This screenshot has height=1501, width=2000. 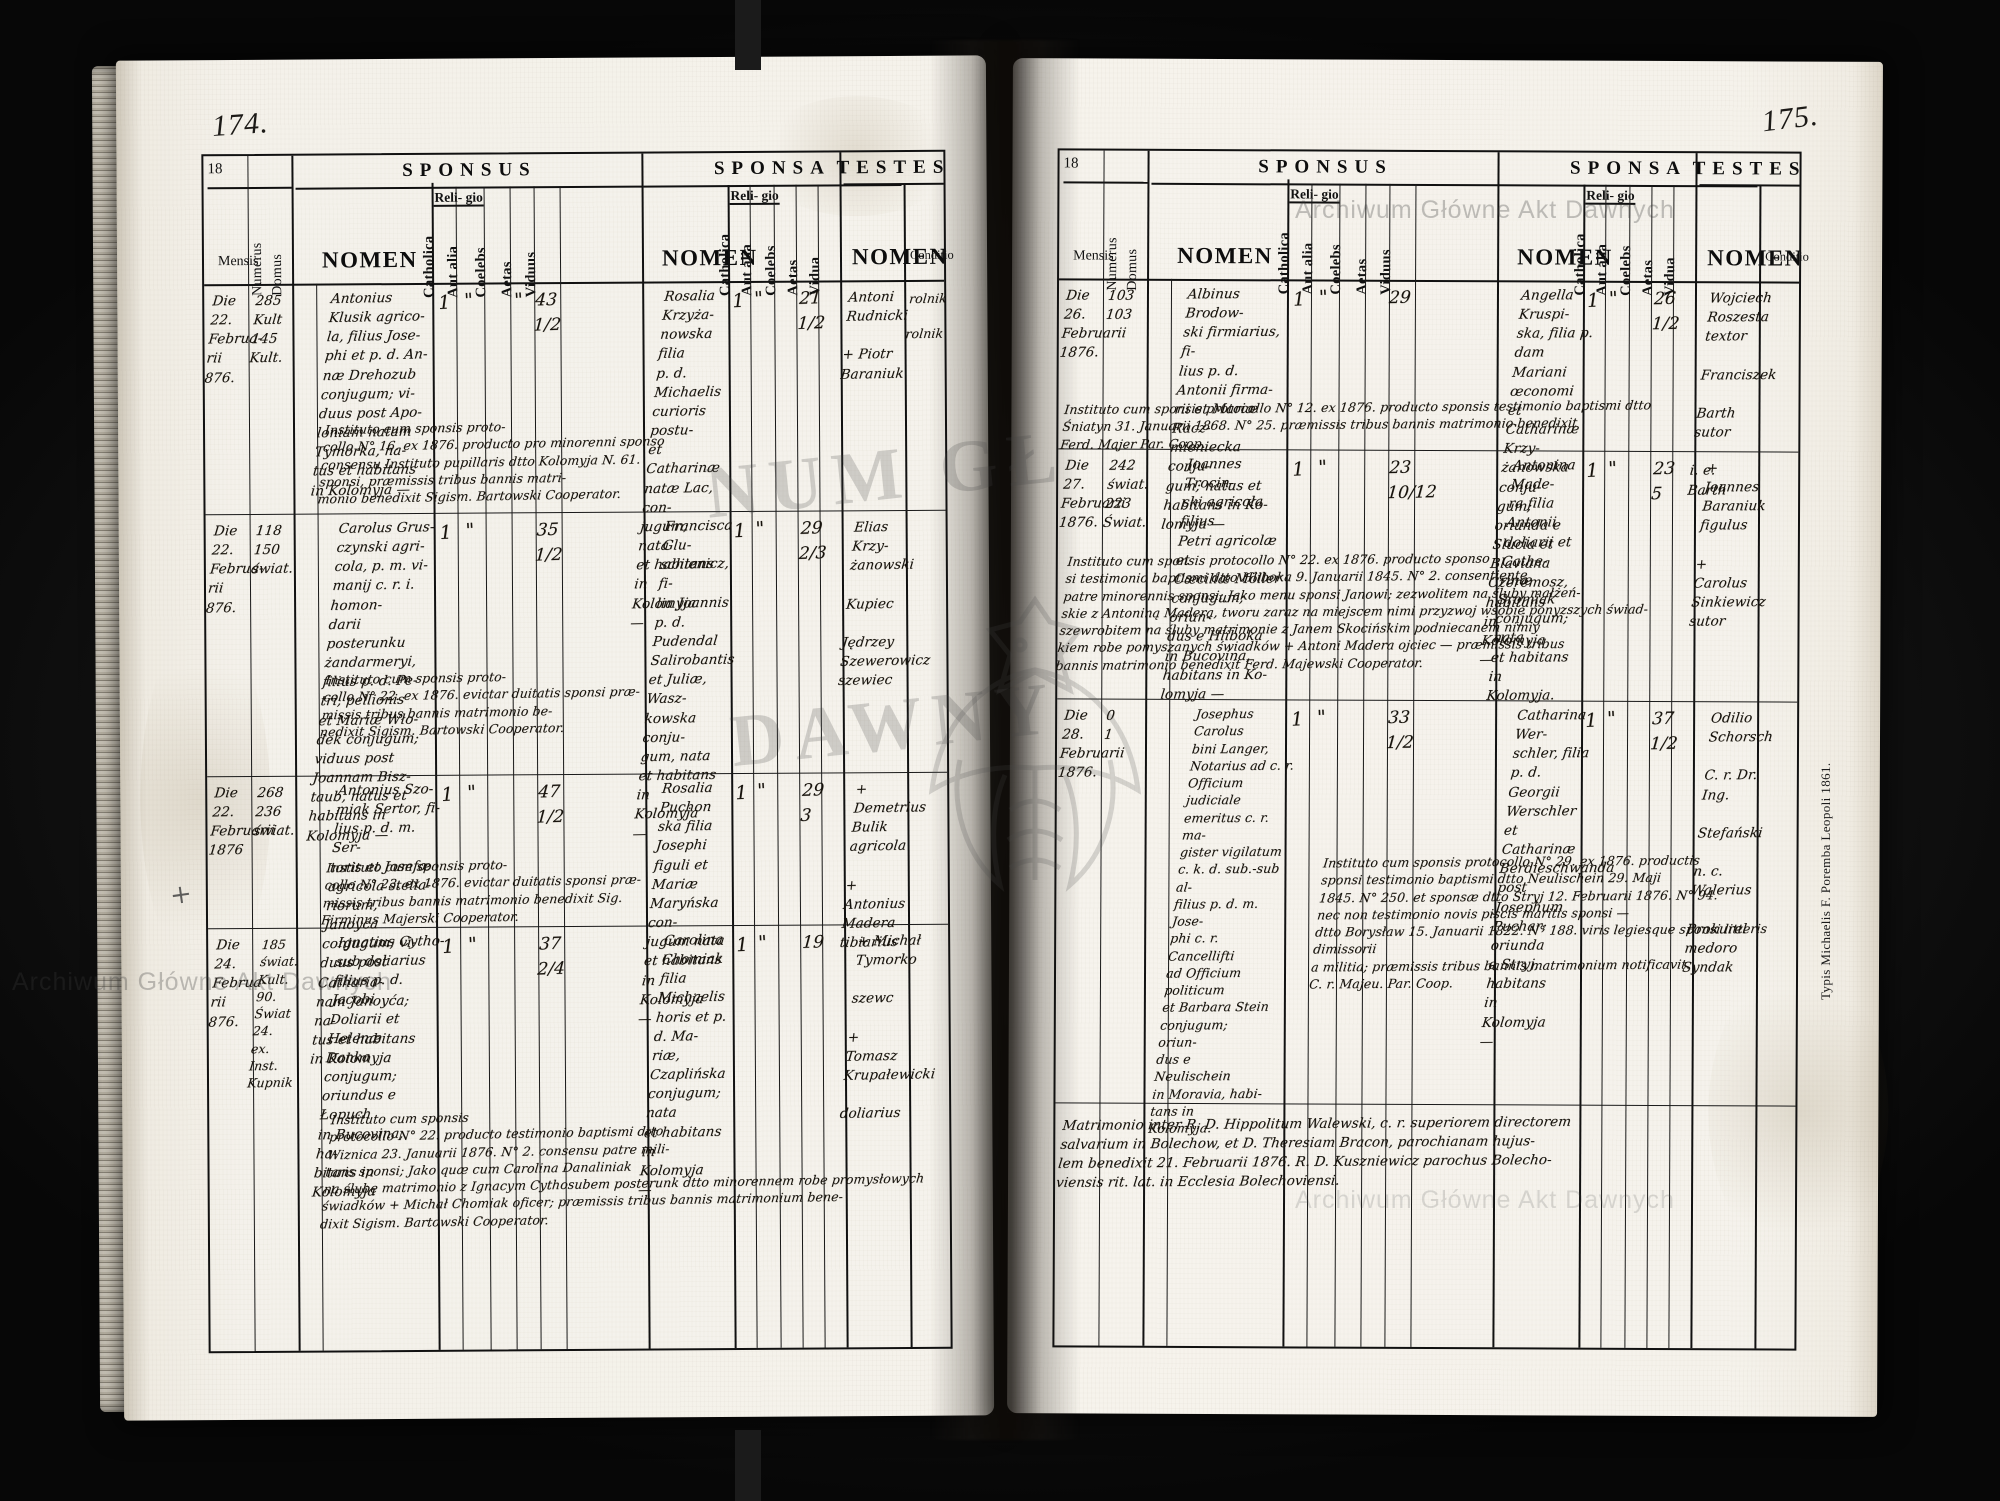 What do you see at coordinates (1362, 276) in the screenshot?
I see `column-header-aetas-sponsus: Aetas` at bounding box center [1362, 276].